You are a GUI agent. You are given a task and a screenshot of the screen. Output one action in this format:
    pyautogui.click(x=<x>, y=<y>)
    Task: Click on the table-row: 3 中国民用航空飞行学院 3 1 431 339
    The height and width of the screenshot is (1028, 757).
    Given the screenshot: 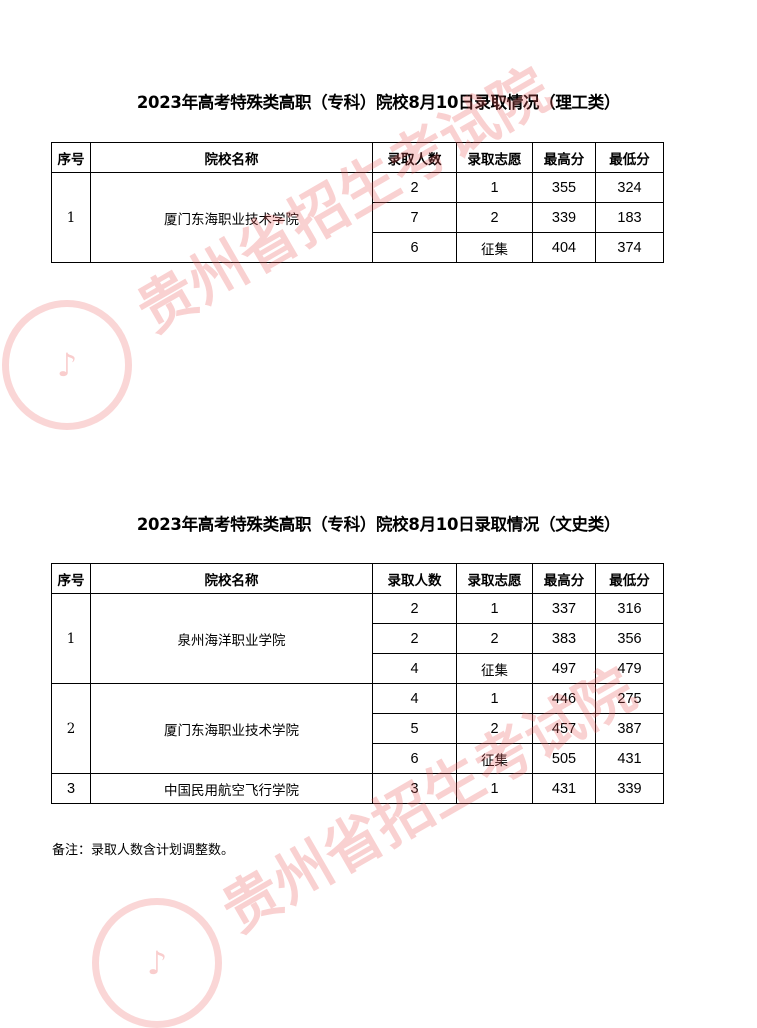 What is the action you would take?
    pyautogui.click(x=357, y=788)
    